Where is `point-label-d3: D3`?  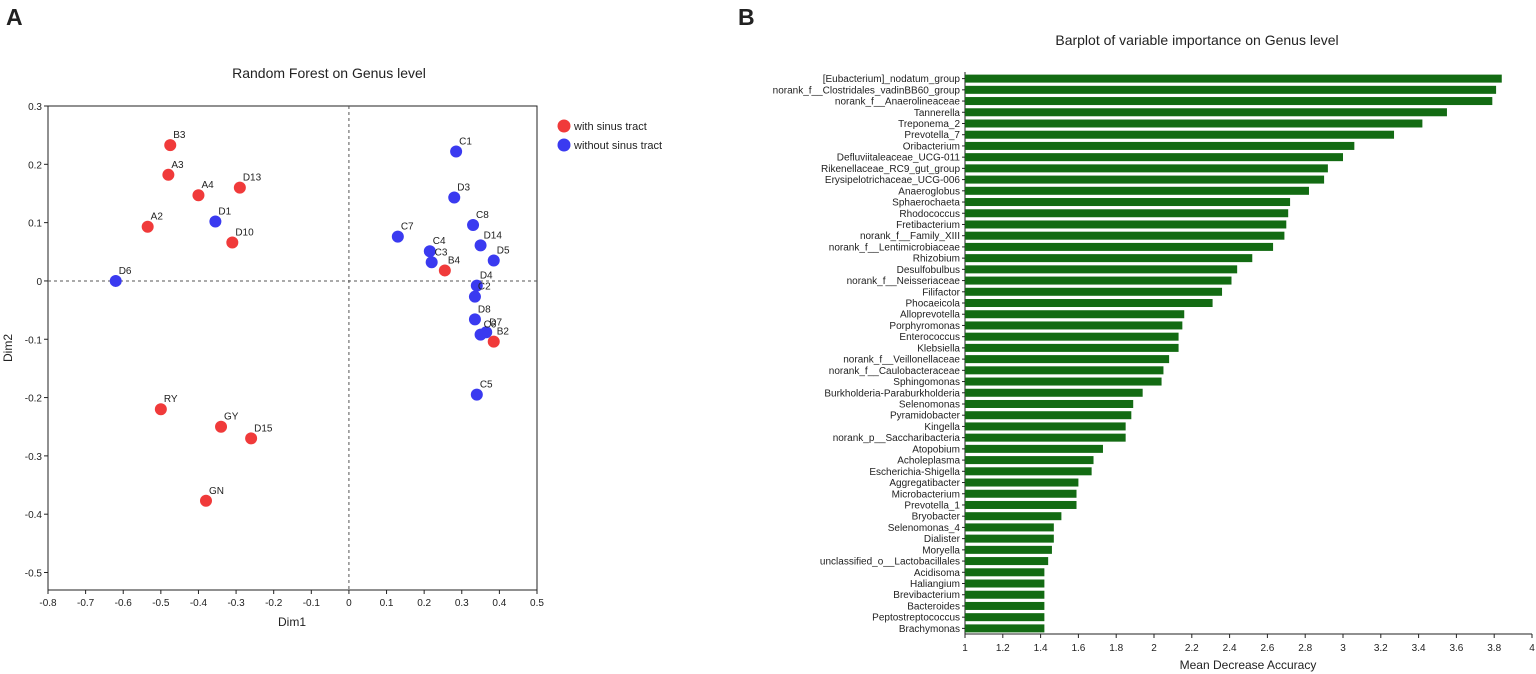
point-label-d3: D3 is located at coordinates (463, 188).